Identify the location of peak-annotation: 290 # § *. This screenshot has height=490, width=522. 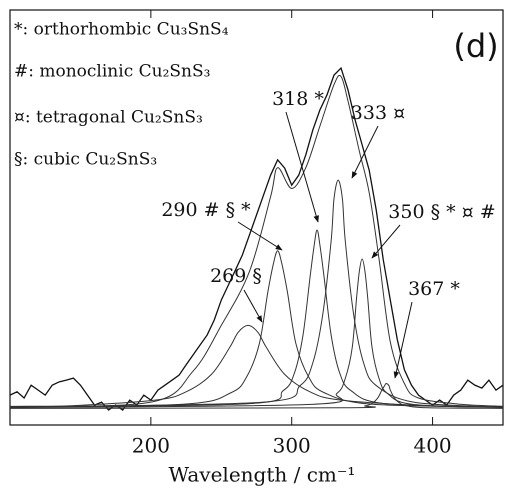
(206, 210).